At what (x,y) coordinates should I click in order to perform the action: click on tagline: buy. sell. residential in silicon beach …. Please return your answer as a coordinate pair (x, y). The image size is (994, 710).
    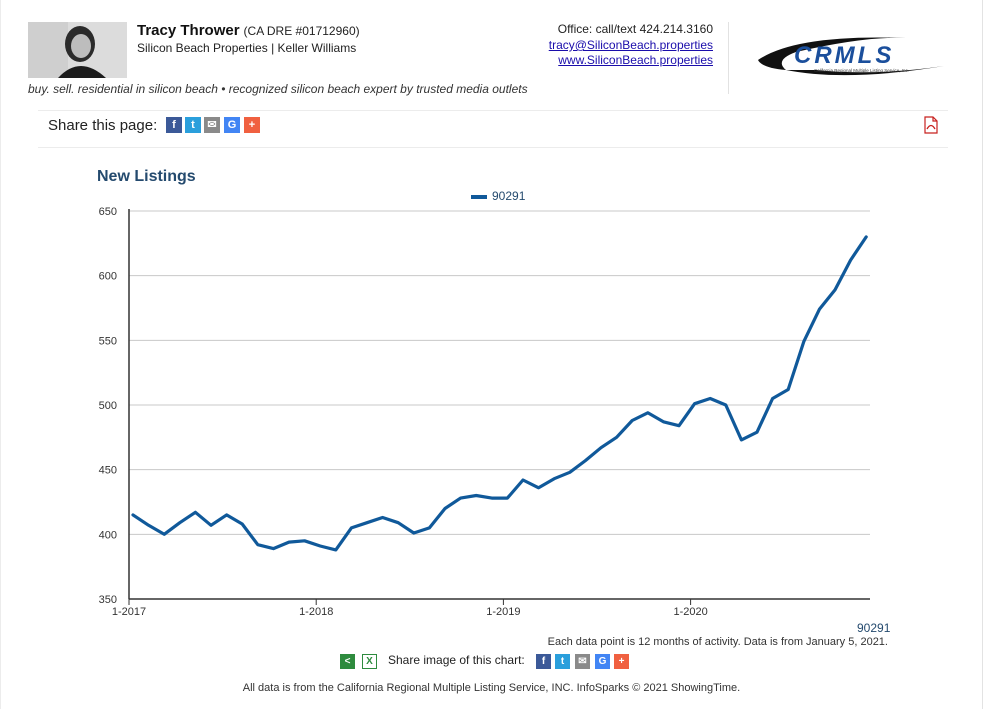
    Looking at the image, I should click on (278, 89).